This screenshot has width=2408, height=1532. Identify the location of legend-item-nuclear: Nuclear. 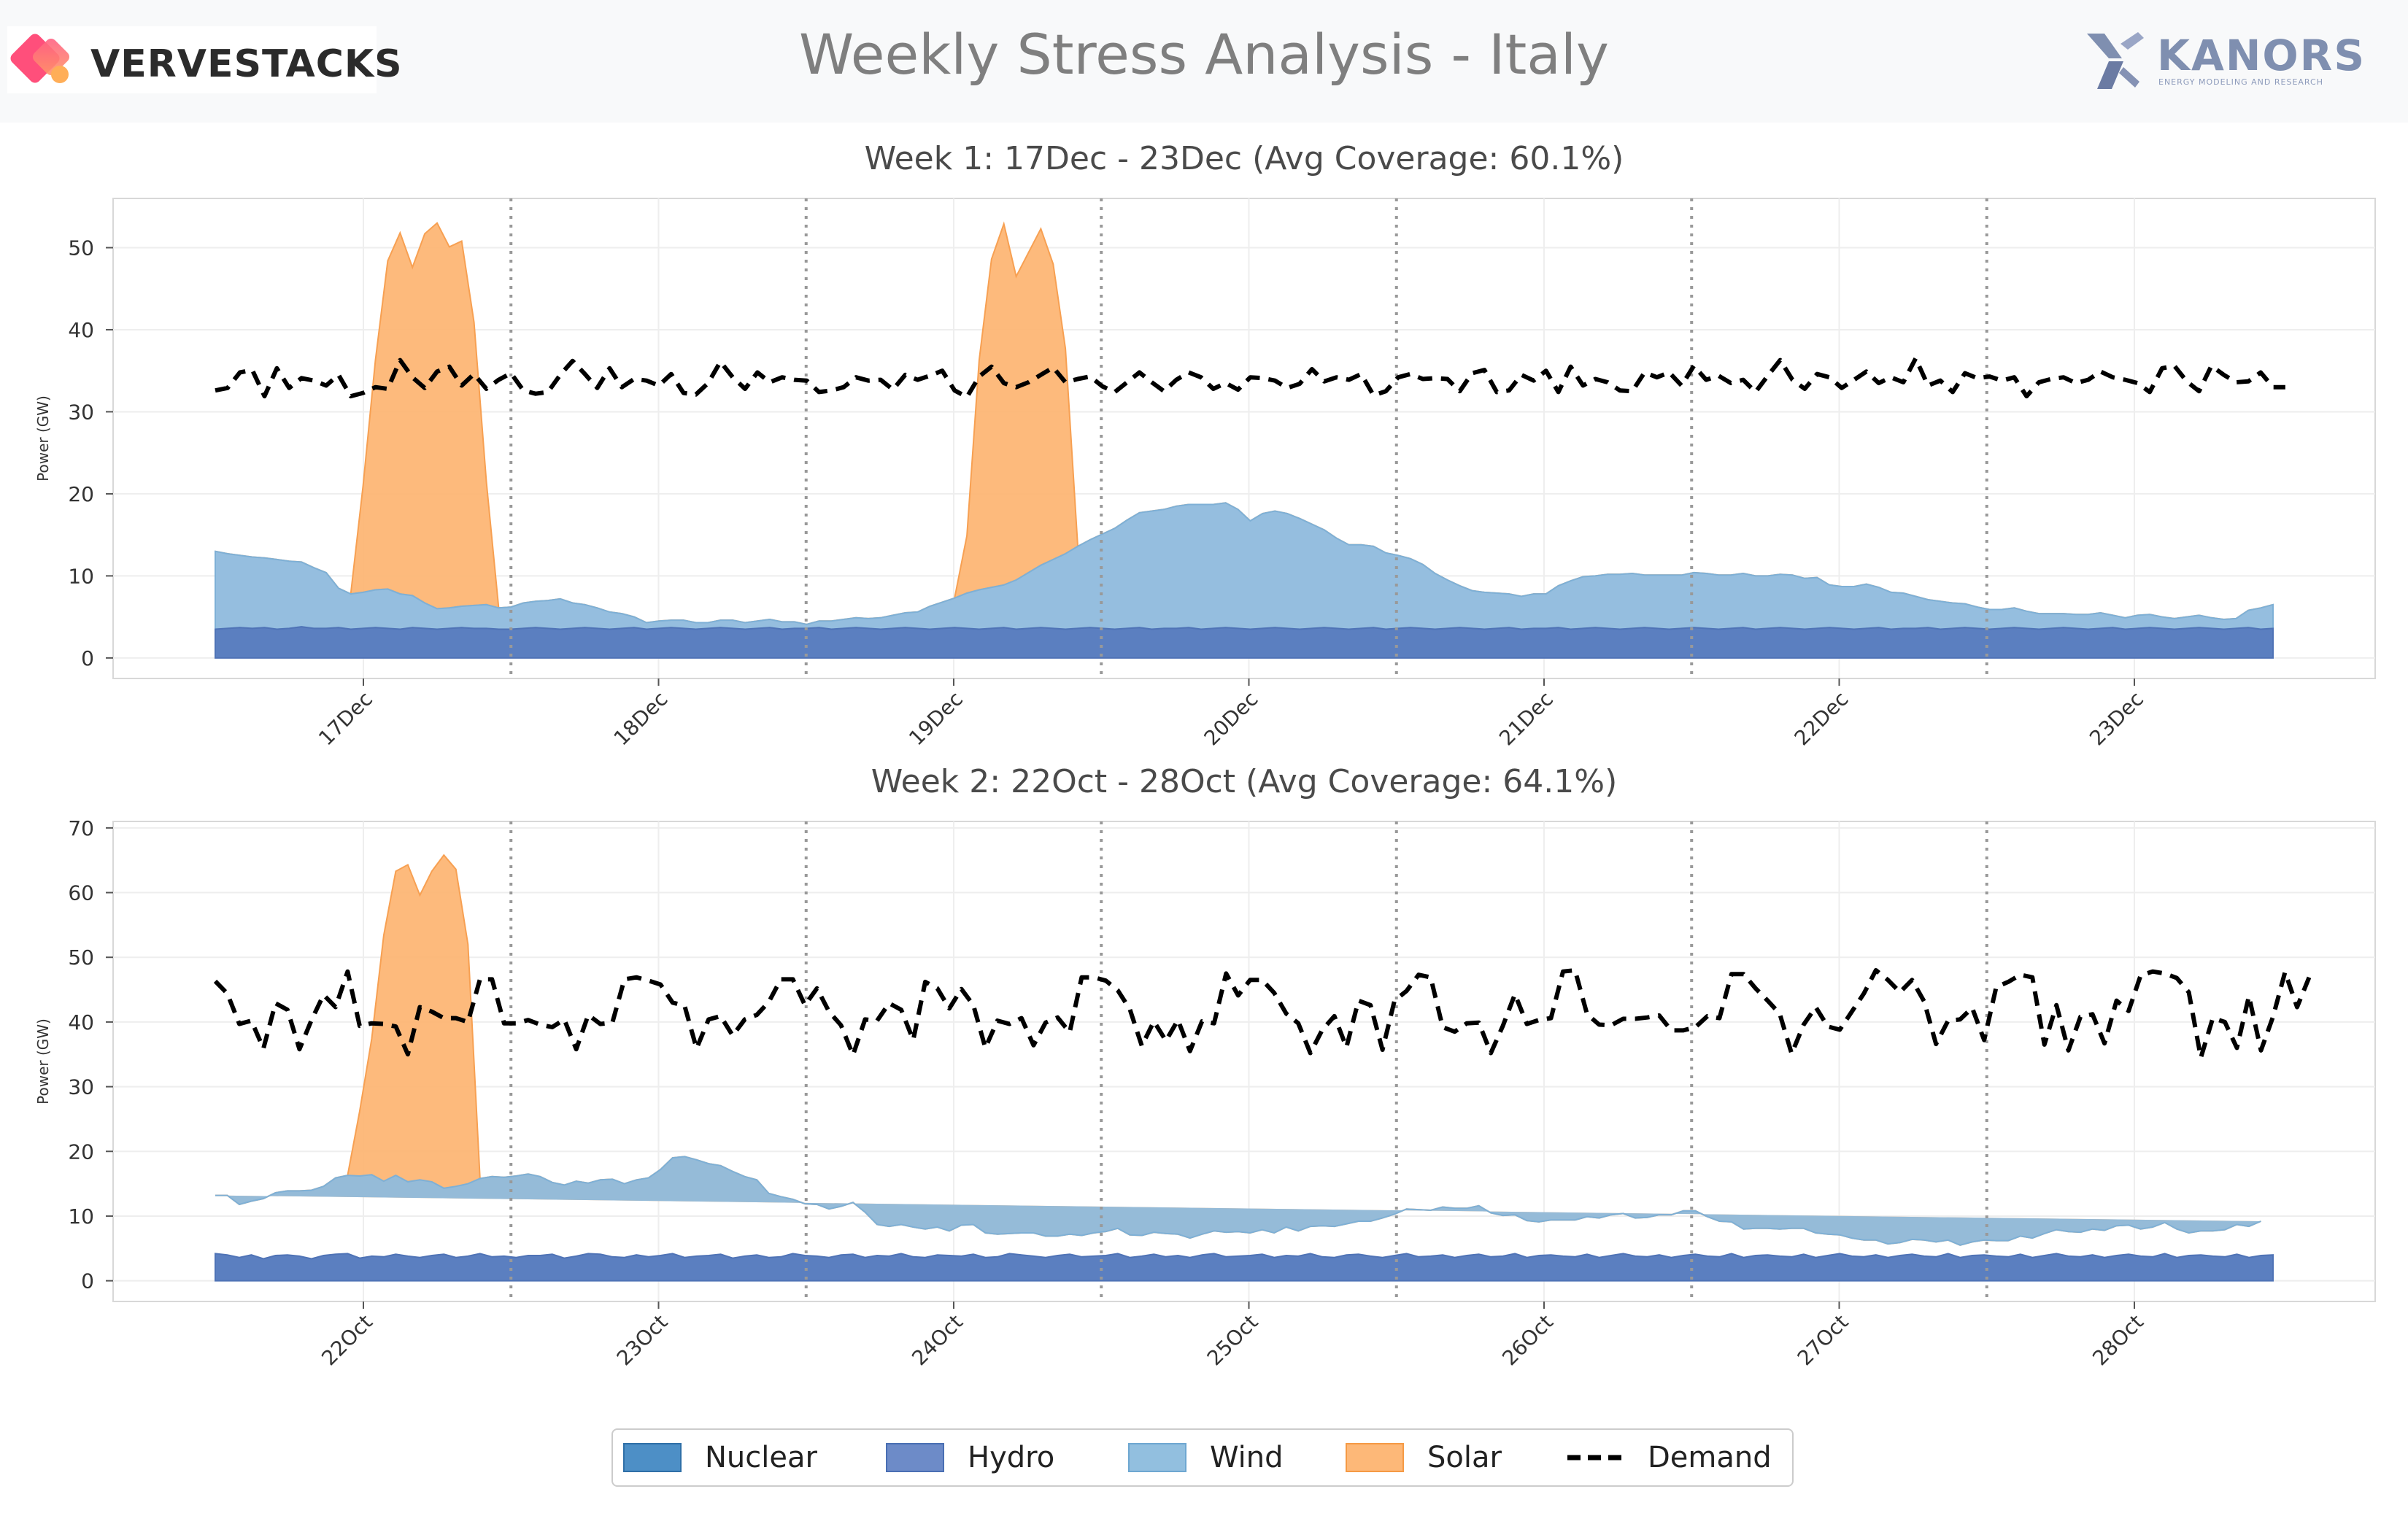
(720, 1458).